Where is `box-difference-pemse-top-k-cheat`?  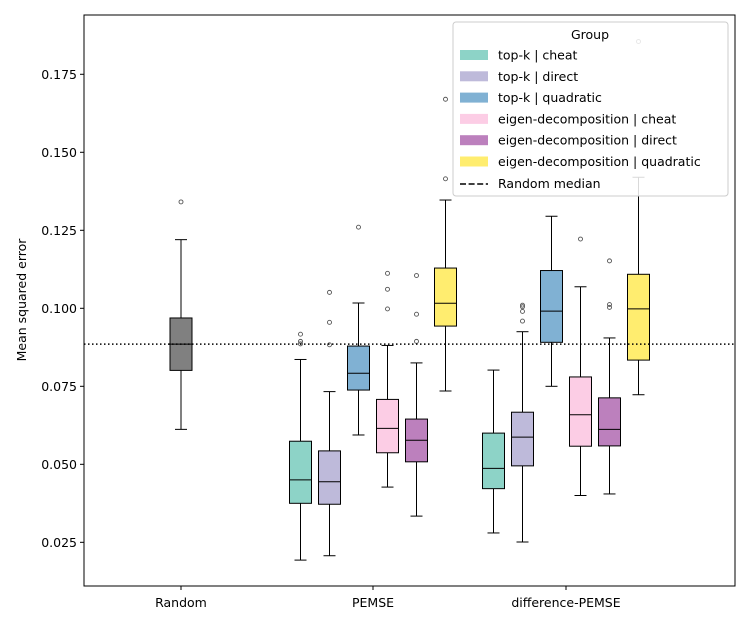
box-difference-pemse-top-k-cheat is located at coordinates (493, 451).